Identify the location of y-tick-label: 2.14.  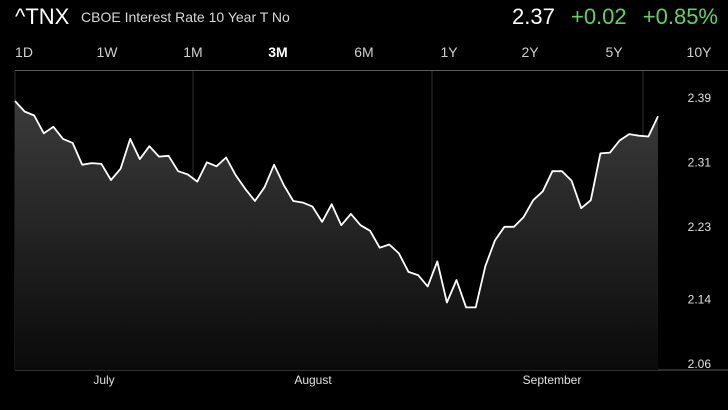
(700, 300).